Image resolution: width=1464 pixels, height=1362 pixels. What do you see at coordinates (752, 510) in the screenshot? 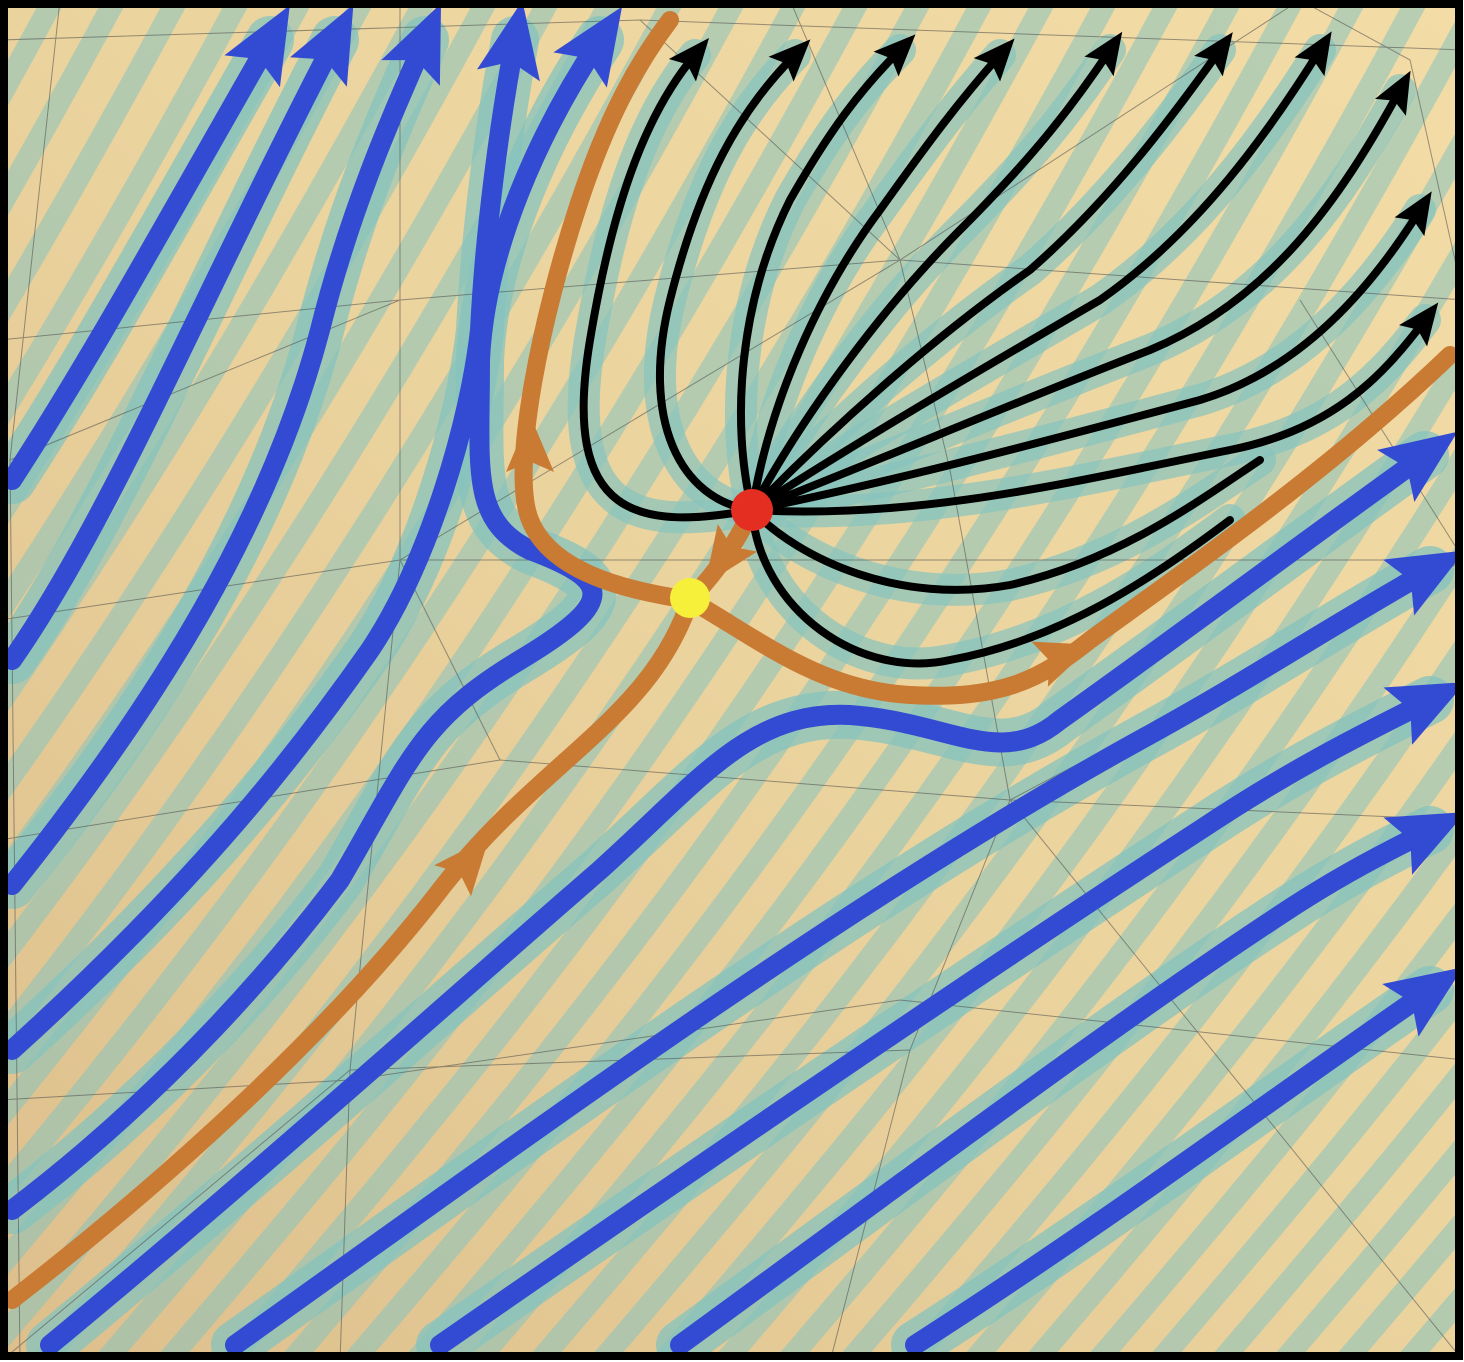
I see `source-point` at bounding box center [752, 510].